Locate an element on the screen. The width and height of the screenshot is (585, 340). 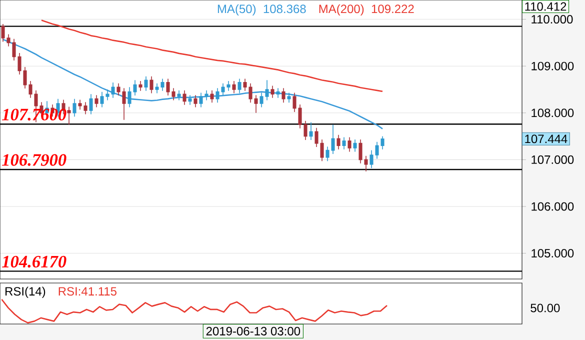
text: 2019-06-13 03:00 is located at coordinates (253, 331).